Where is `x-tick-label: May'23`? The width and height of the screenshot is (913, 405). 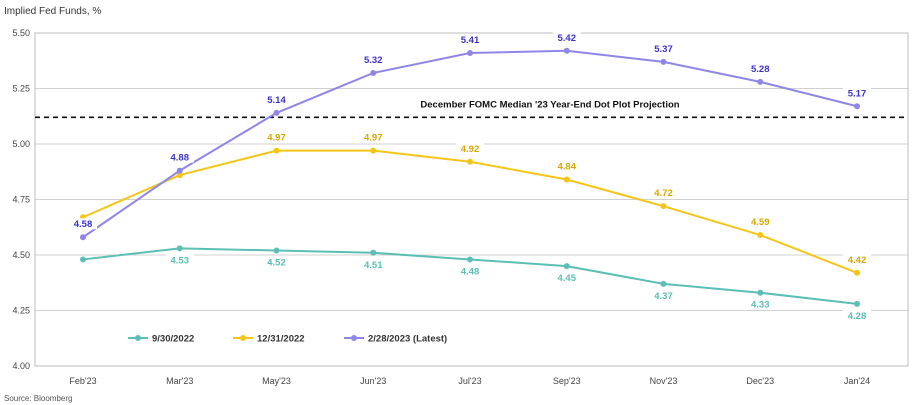
x-tick-label: May'23 is located at coordinates (276, 381).